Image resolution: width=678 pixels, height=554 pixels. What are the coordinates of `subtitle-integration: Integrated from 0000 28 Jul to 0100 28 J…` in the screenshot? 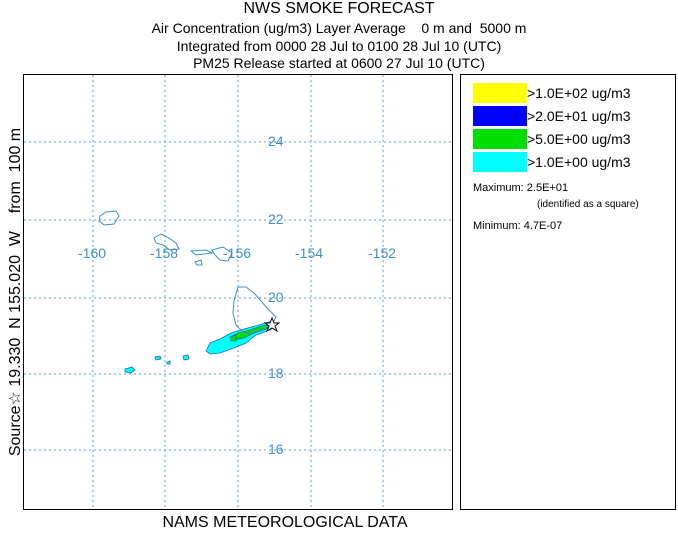 It's located at (339, 46).